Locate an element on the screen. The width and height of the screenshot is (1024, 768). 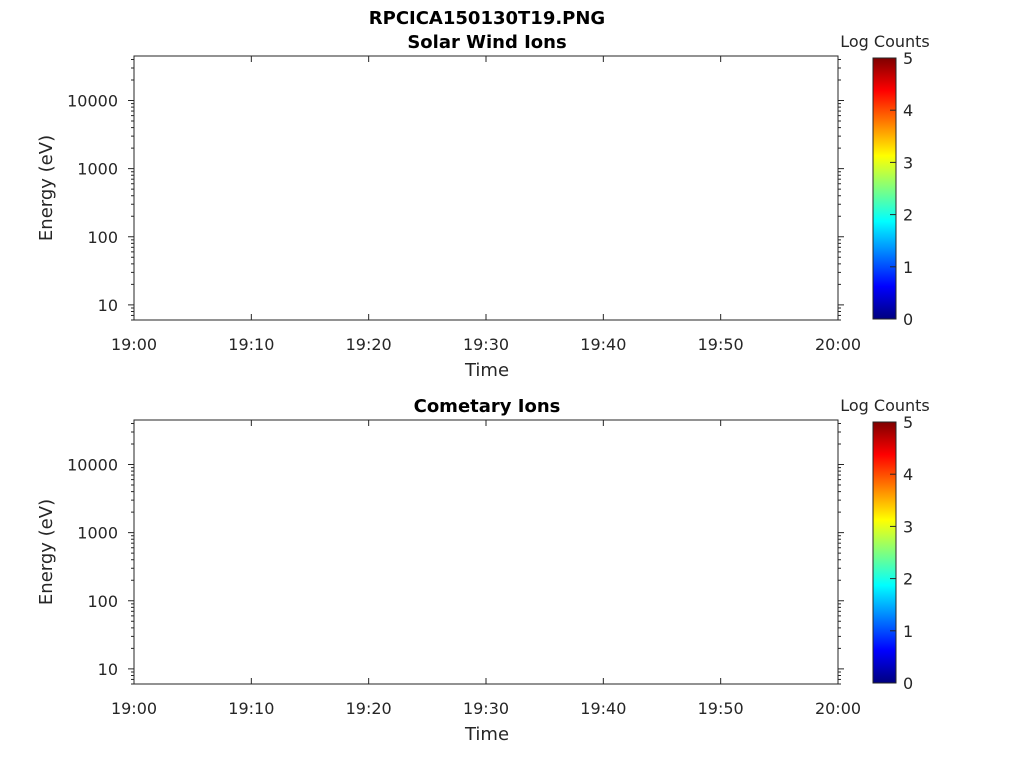
colorbar-gradient-solar-wind is located at coordinates (884, 188).